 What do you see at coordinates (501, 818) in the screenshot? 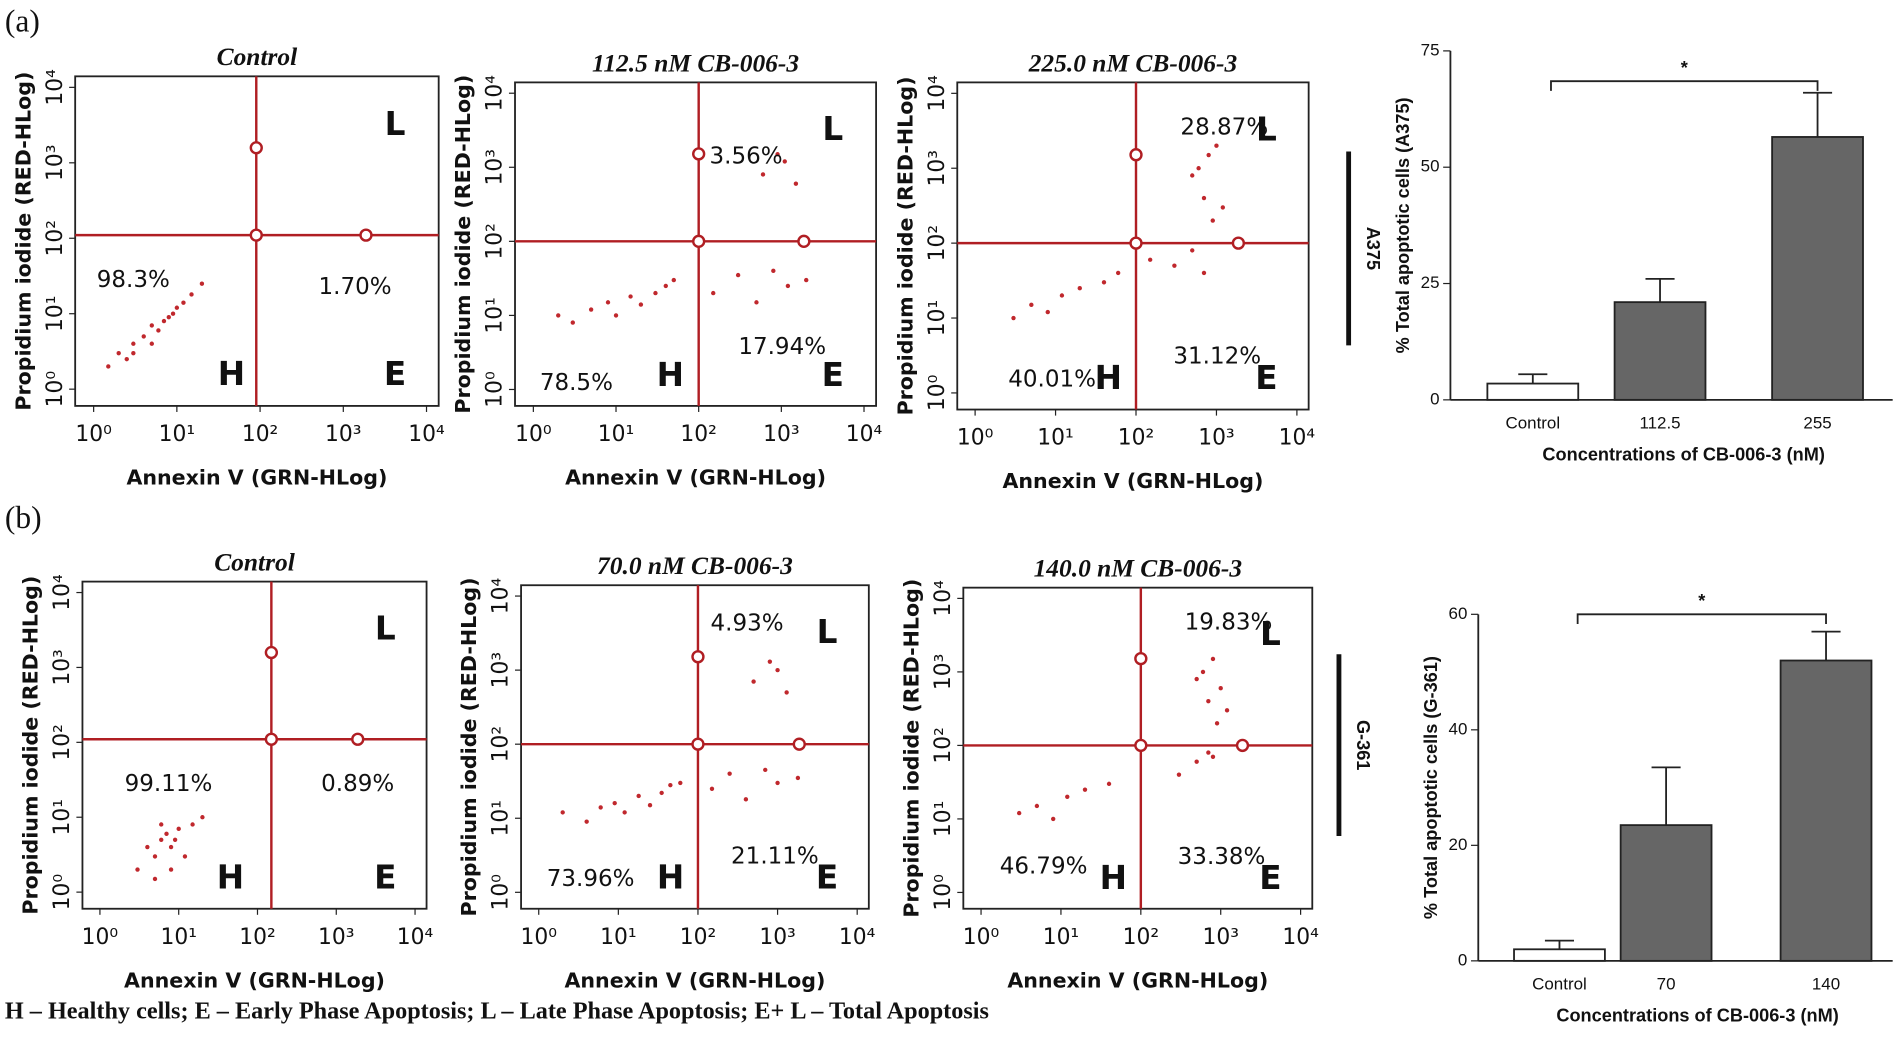
I see `y-tick-label: 10¹` at bounding box center [501, 818].